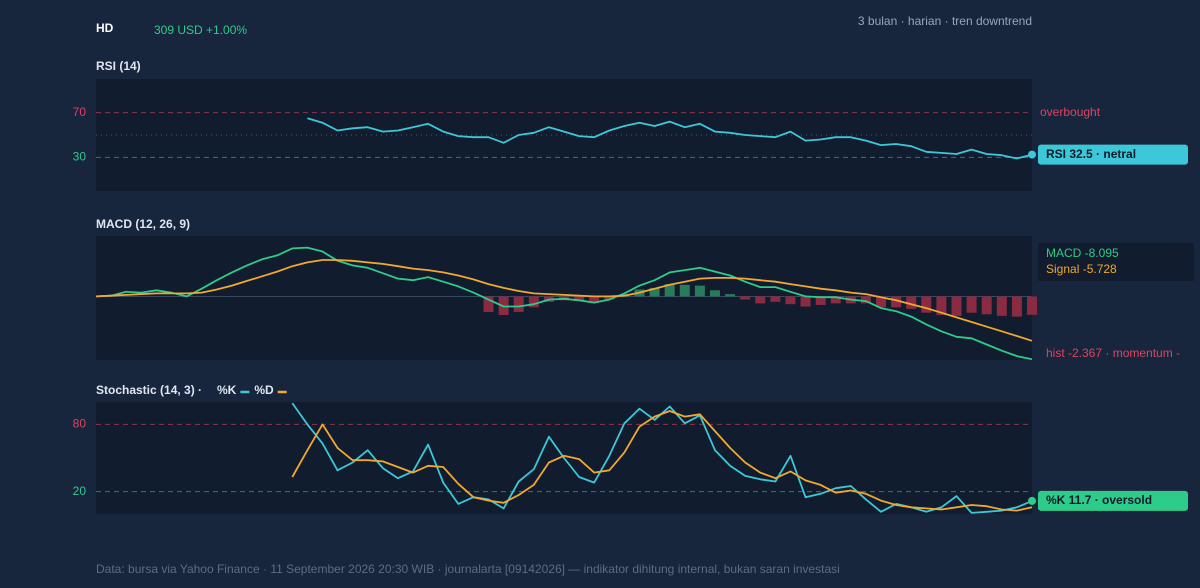 The image size is (1200, 588). I want to click on panel-title: Stochastic (14, 3) ·, so click(149, 390).